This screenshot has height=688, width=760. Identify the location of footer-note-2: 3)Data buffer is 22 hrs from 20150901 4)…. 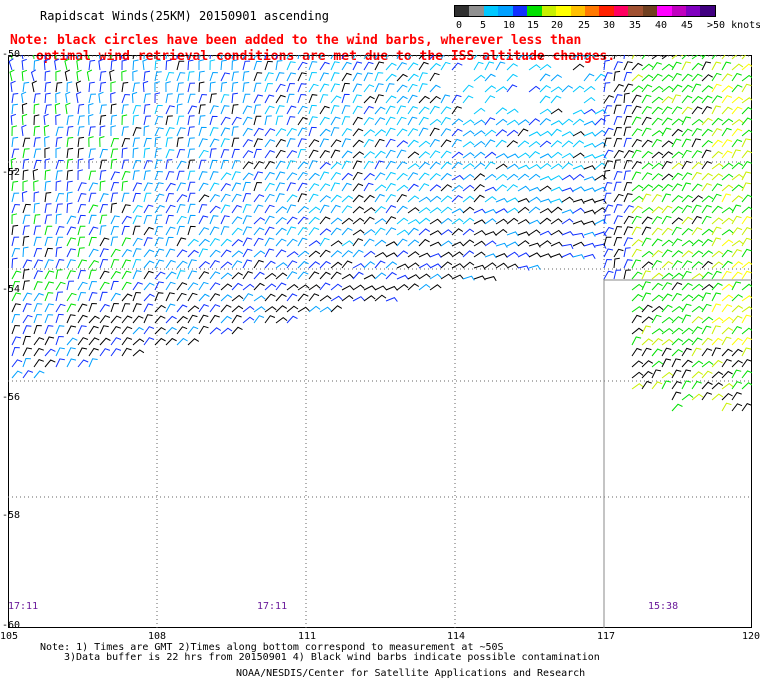
(332, 657).